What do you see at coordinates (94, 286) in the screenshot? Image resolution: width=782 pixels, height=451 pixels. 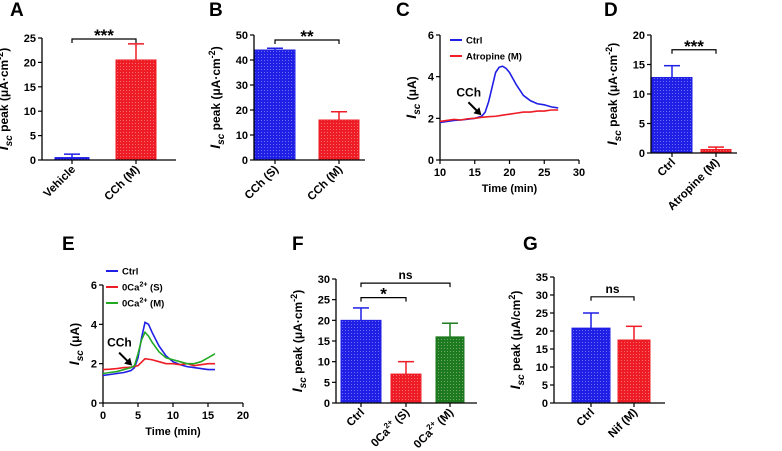 I see `y-tick-label: 6` at bounding box center [94, 286].